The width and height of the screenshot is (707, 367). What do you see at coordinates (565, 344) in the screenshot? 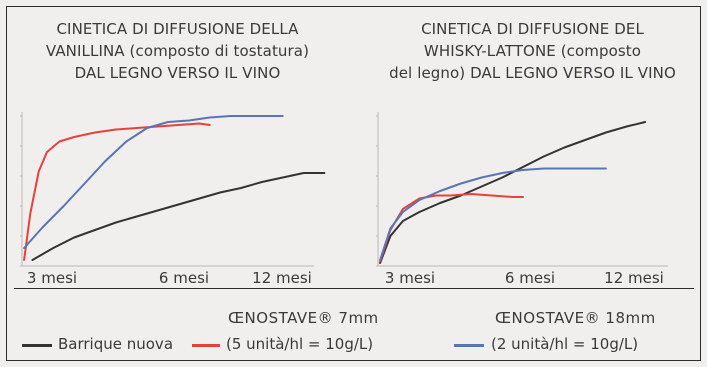
I see `legend-label-oenostave18-line2: (2 unità/hl = 10g/L)` at bounding box center [565, 344].